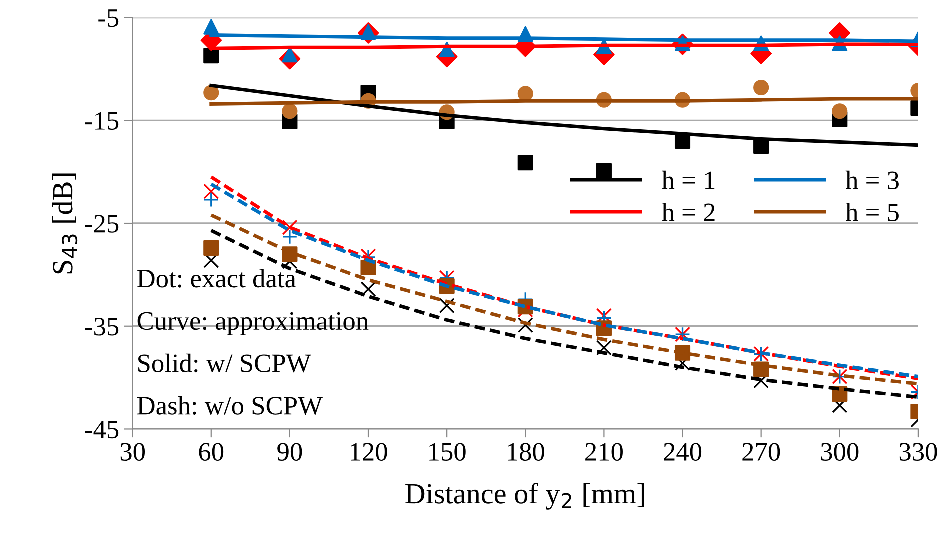 This screenshot has height=556, width=942. What do you see at coordinates (683, 452) in the screenshot?
I see `x-tick-label: 240` at bounding box center [683, 452].